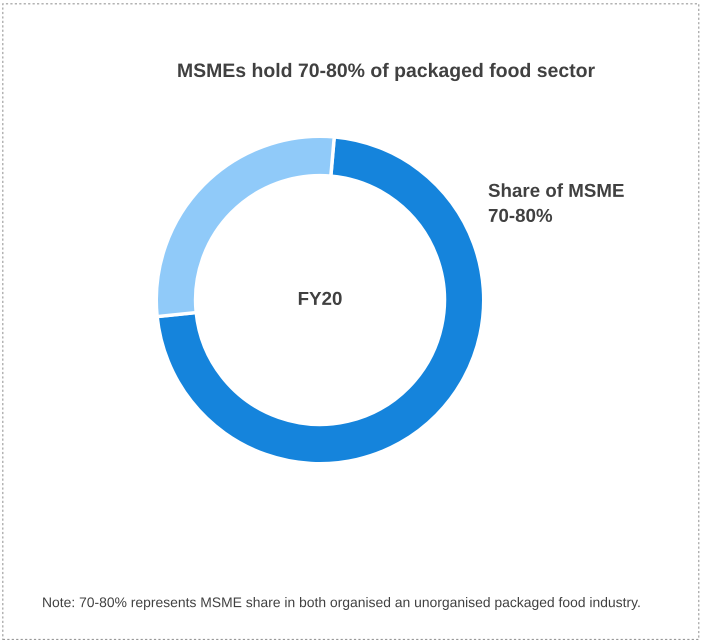 Image resolution: width=703 pixels, height=642 pixels. What do you see at coordinates (520, 215) in the screenshot?
I see `text: 70-80%` at bounding box center [520, 215].